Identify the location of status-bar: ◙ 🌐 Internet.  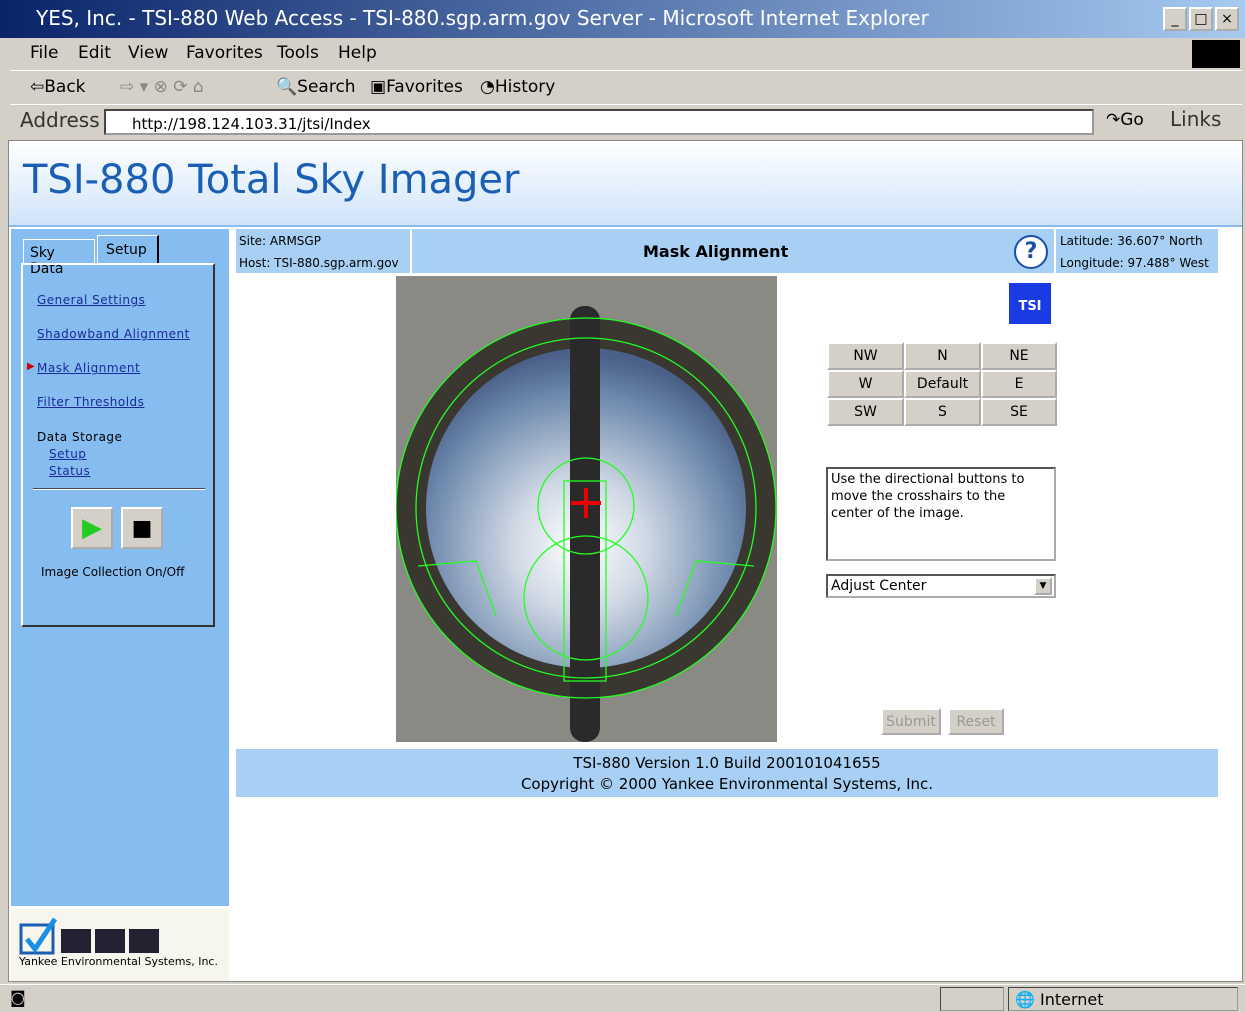
(622, 998).